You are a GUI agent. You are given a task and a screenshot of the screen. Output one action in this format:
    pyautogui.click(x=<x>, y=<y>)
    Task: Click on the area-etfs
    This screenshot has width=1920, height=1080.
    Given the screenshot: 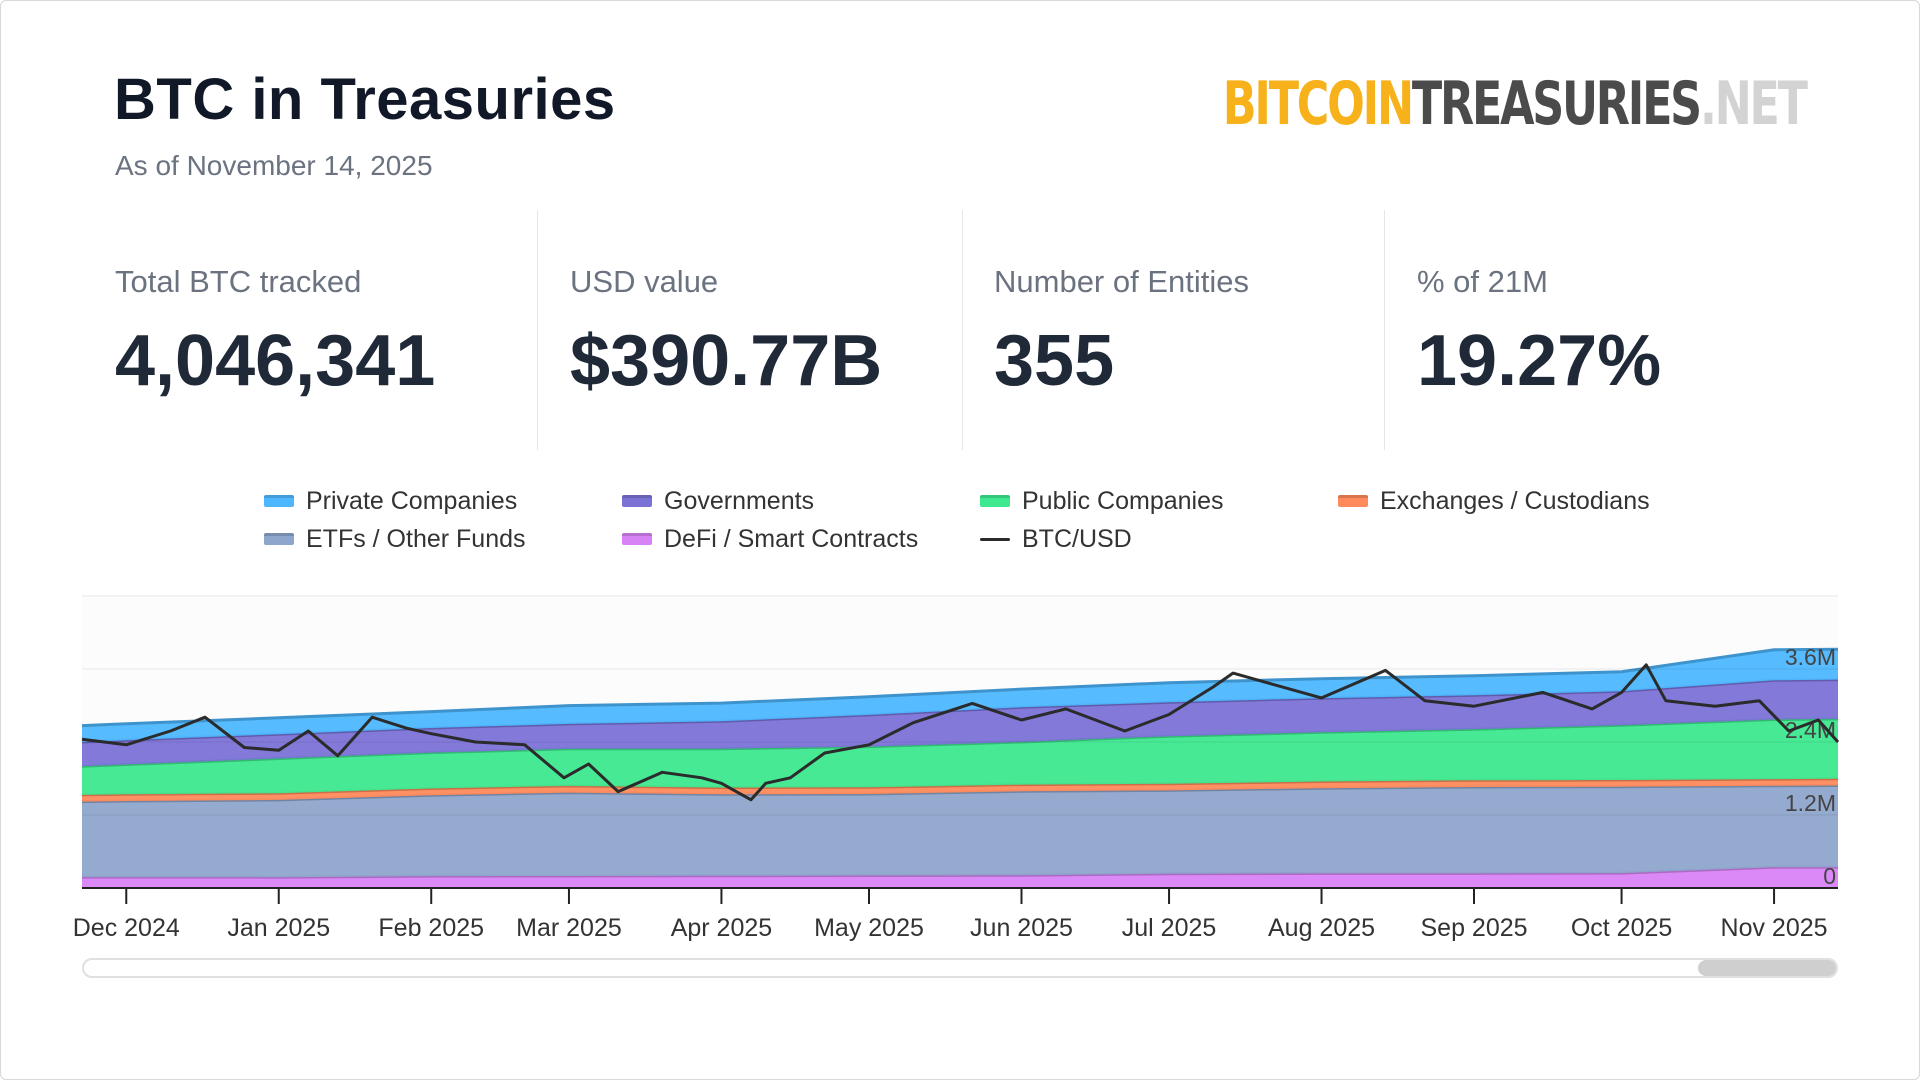 What is the action you would take?
    pyautogui.click(x=960, y=831)
    